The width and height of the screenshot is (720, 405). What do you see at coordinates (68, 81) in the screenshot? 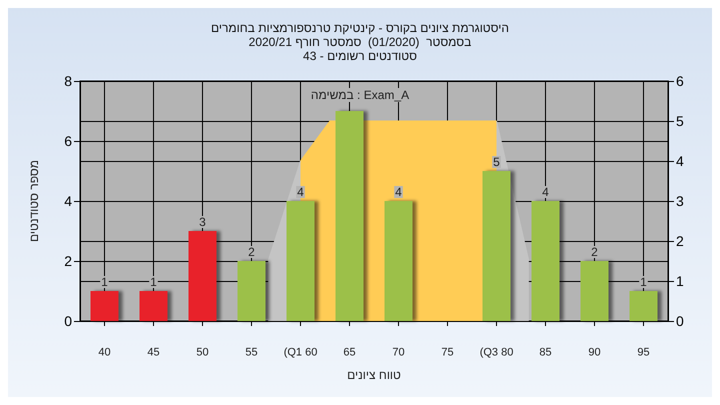
I see `y-tick-label: 8` at bounding box center [68, 81].